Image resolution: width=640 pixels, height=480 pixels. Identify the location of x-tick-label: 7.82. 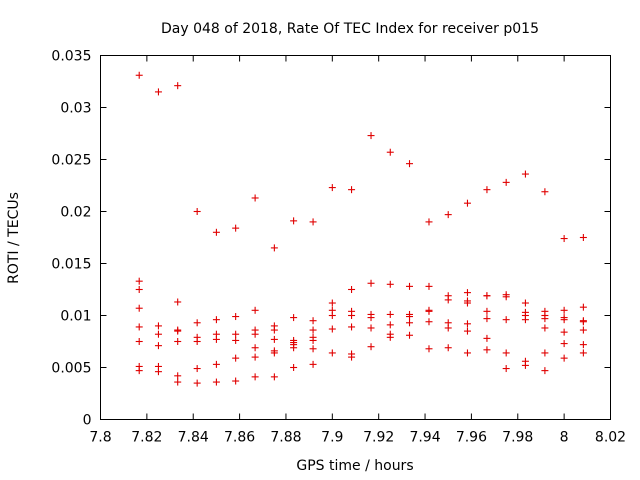
(146, 438).